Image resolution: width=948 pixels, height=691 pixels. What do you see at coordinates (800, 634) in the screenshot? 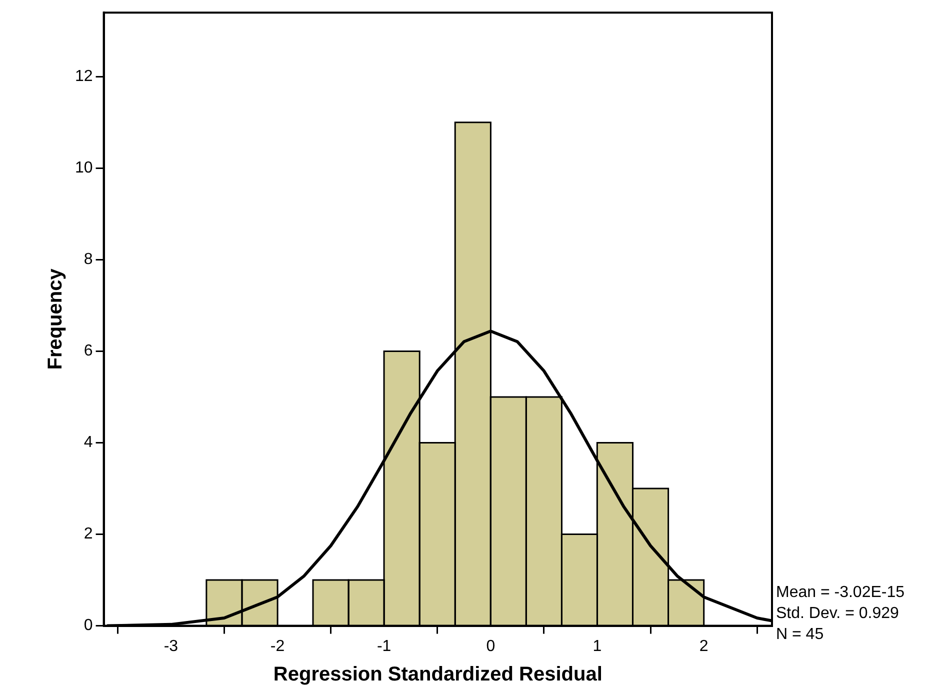
I see `text: N = 45` at bounding box center [800, 634].